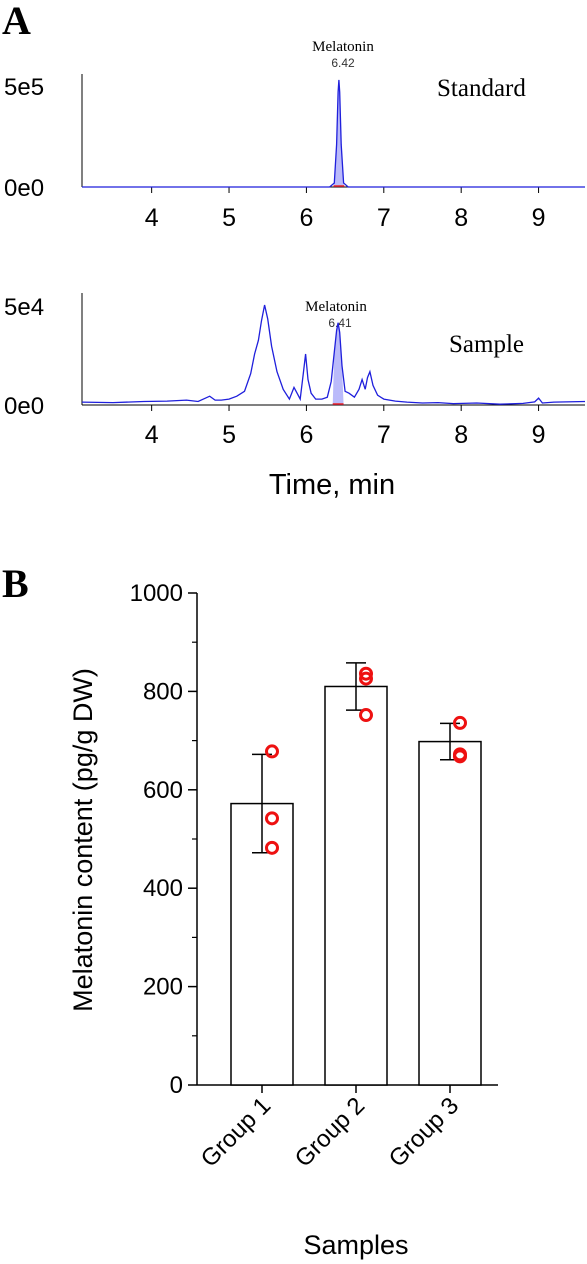 This screenshot has height=1264, width=587. What do you see at coordinates (16, 21) in the screenshot?
I see `panel-label-a: A` at bounding box center [16, 21].